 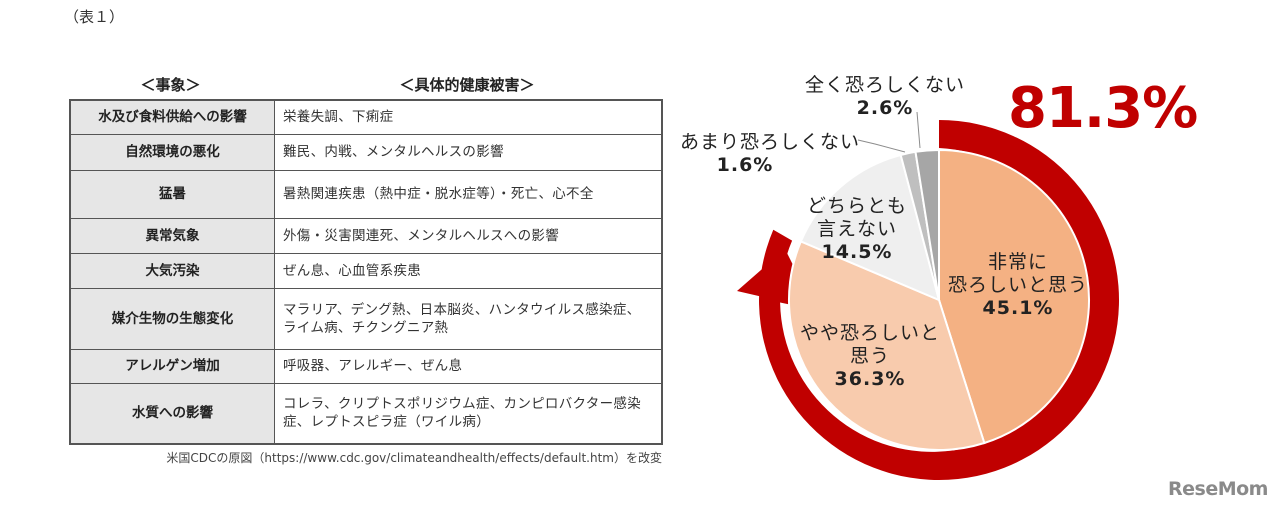 What do you see at coordinates (468, 318) in the screenshot?
I see `harm-cell: マラリア、デング熱、日本脳炎、ハンタウイルス感染症、ライム病、チクングニア熱` at bounding box center [468, 318].